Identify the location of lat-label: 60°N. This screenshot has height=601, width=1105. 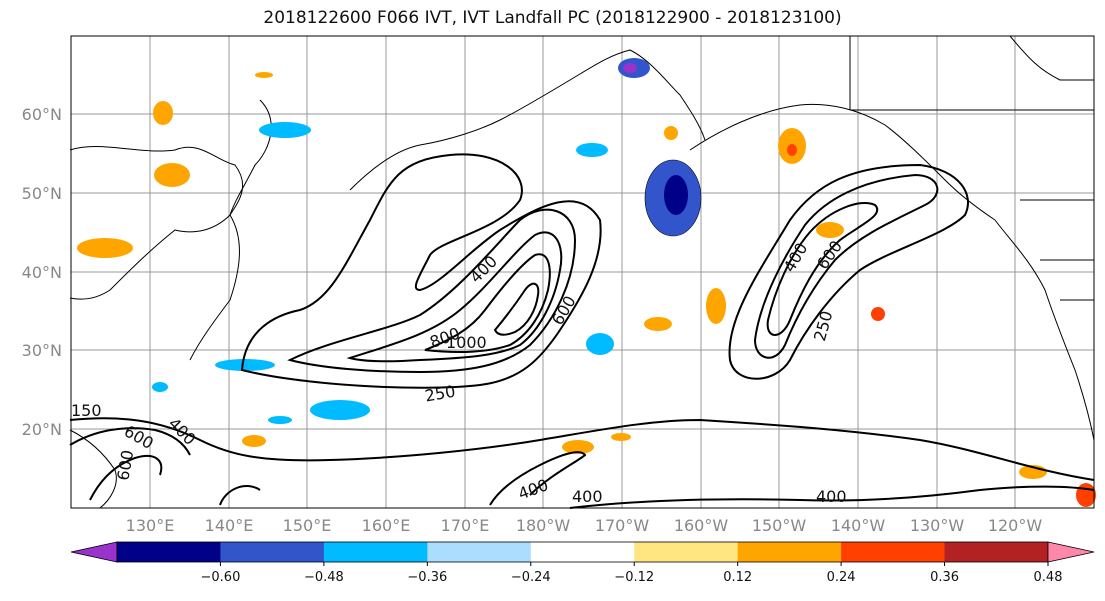
(42, 114).